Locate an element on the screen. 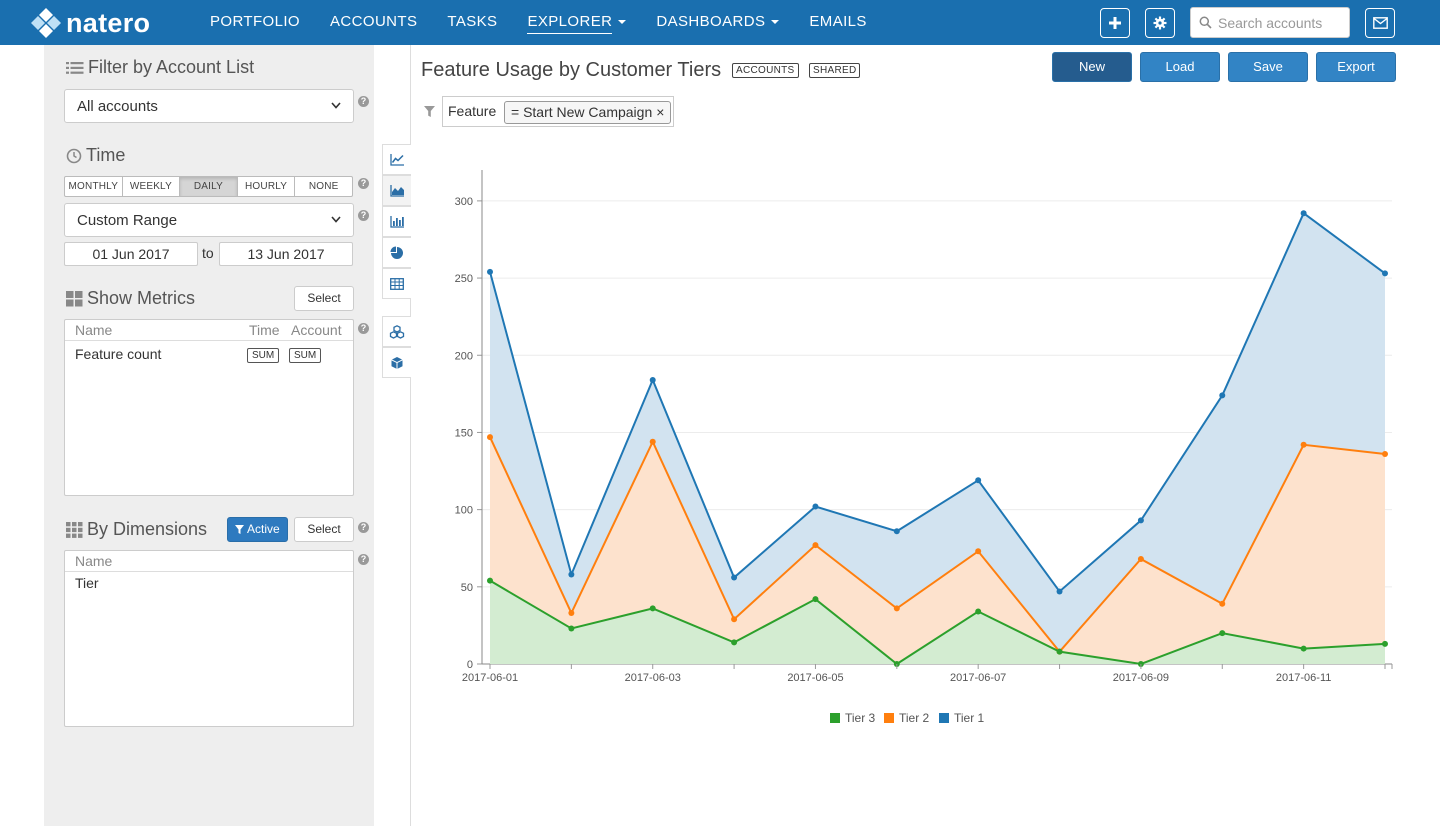  active-label: Active is located at coordinates (263, 529).